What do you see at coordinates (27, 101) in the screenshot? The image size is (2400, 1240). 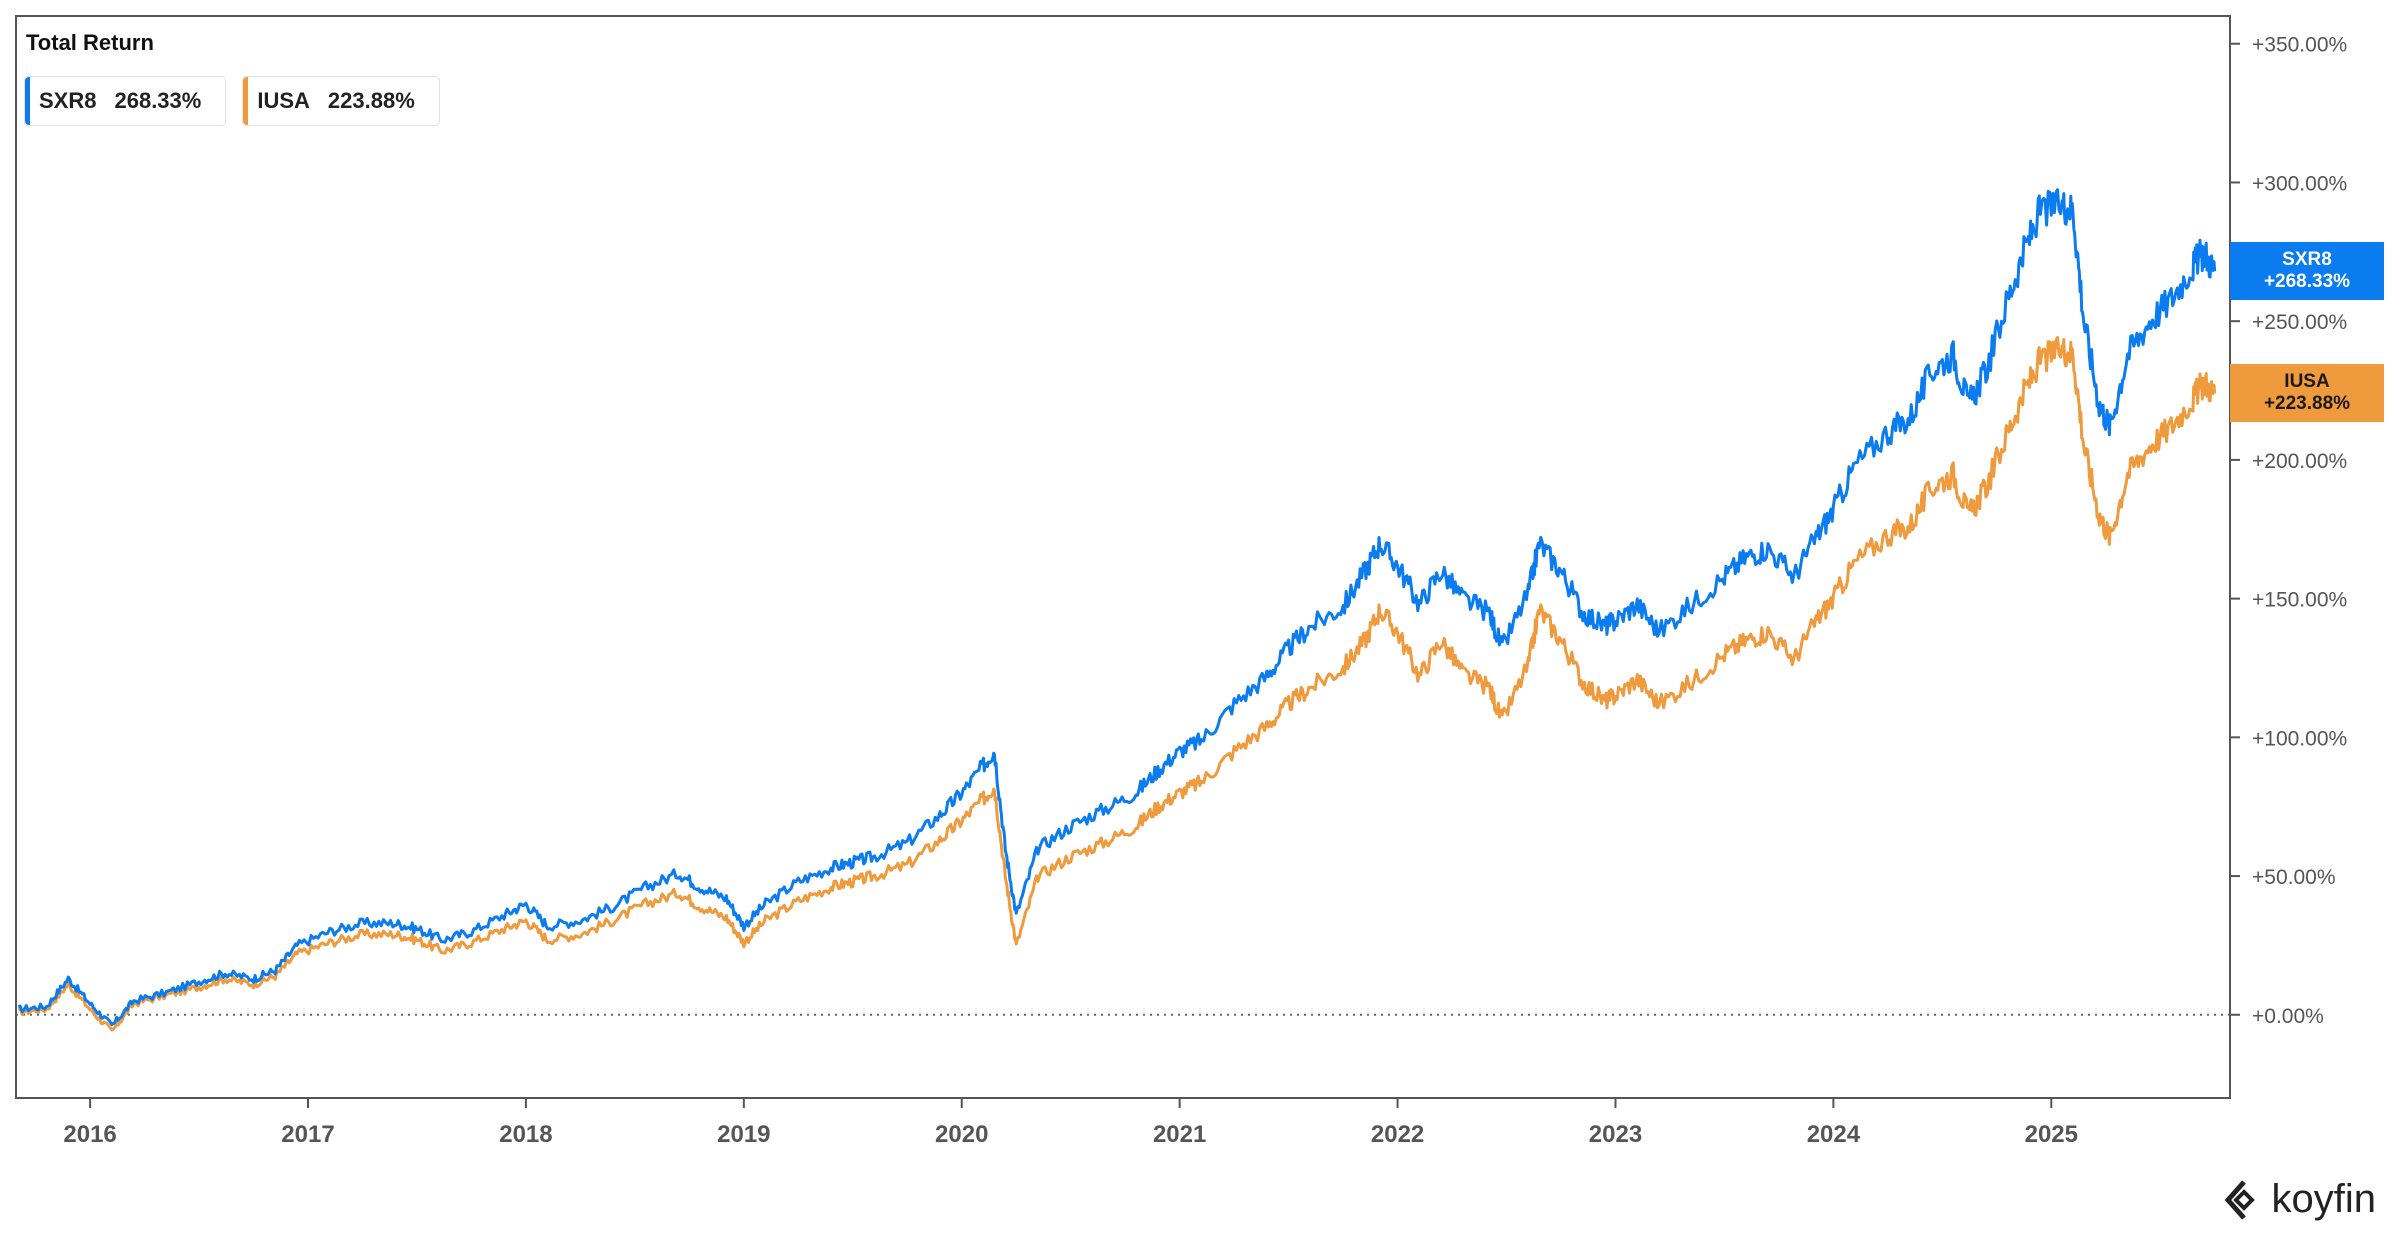 I see `legend-swatch-sxr8` at bounding box center [27, 101].